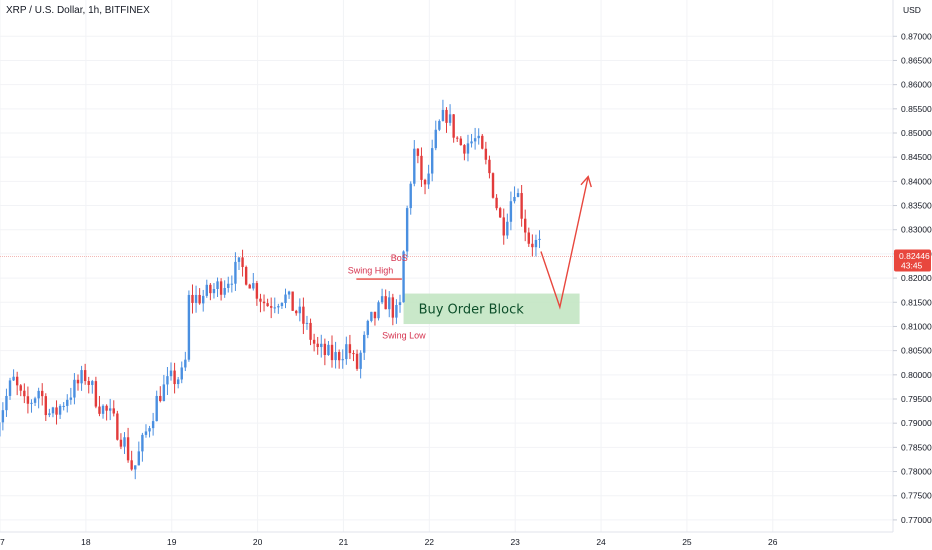 The image size is (932, 550). What do you see at coordinates (916, 278) in the screenshot?
I see `price-tick-label: 0.82000` at bounding box center [916, 278].